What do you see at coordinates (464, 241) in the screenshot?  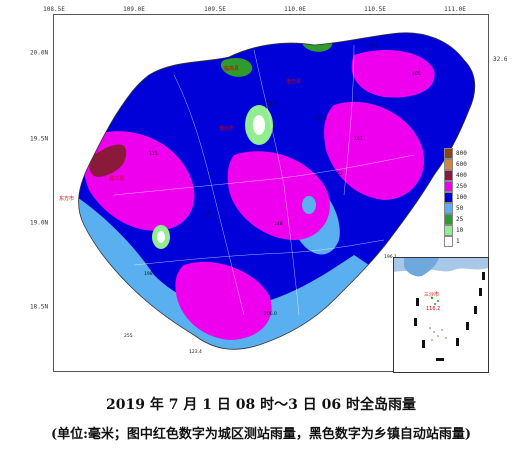 I see `legend-row: 1` at bounding box center [464, 241].